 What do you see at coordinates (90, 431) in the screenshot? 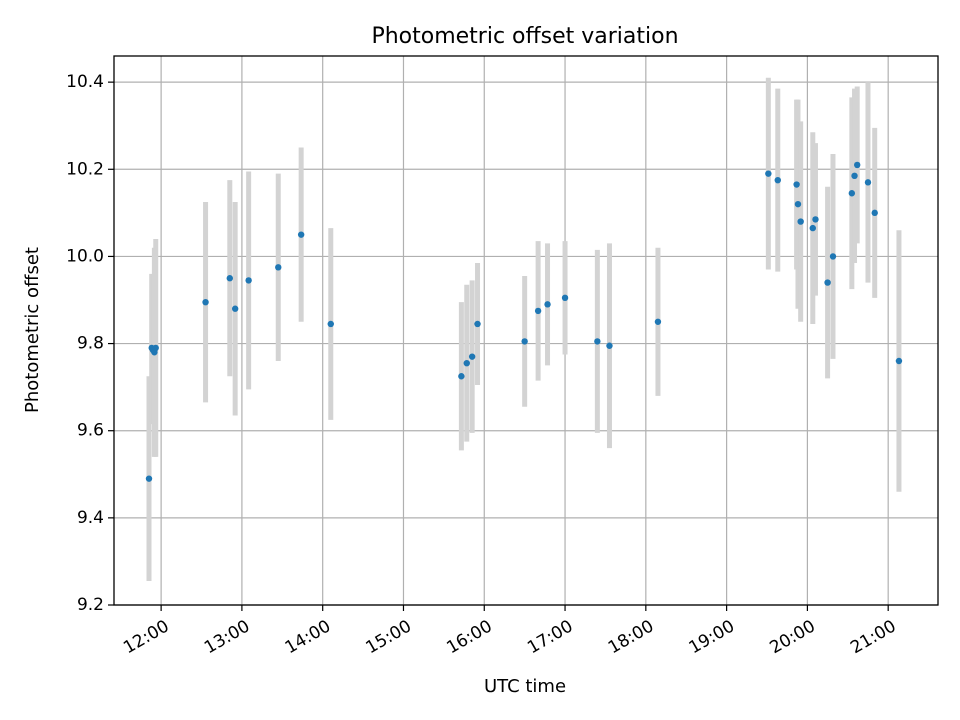
I see `y-tick-label: 9.6` at bounding box center [90, 431].